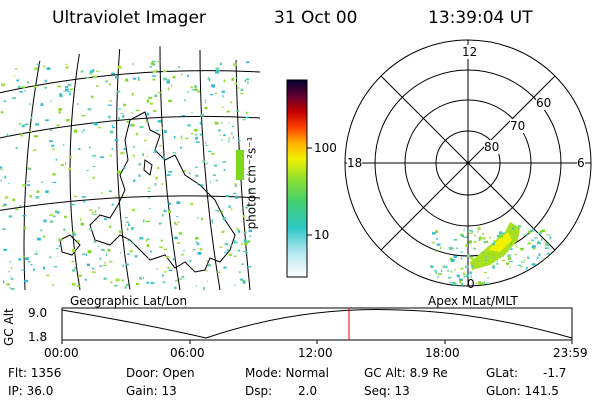  I want to click on info-mode: Mode: Normal, so click(287, 373).